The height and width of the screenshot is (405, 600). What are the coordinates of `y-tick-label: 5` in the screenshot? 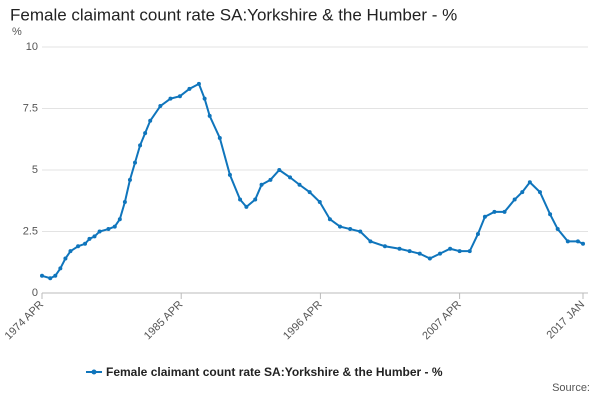 It's located at (35, 170).